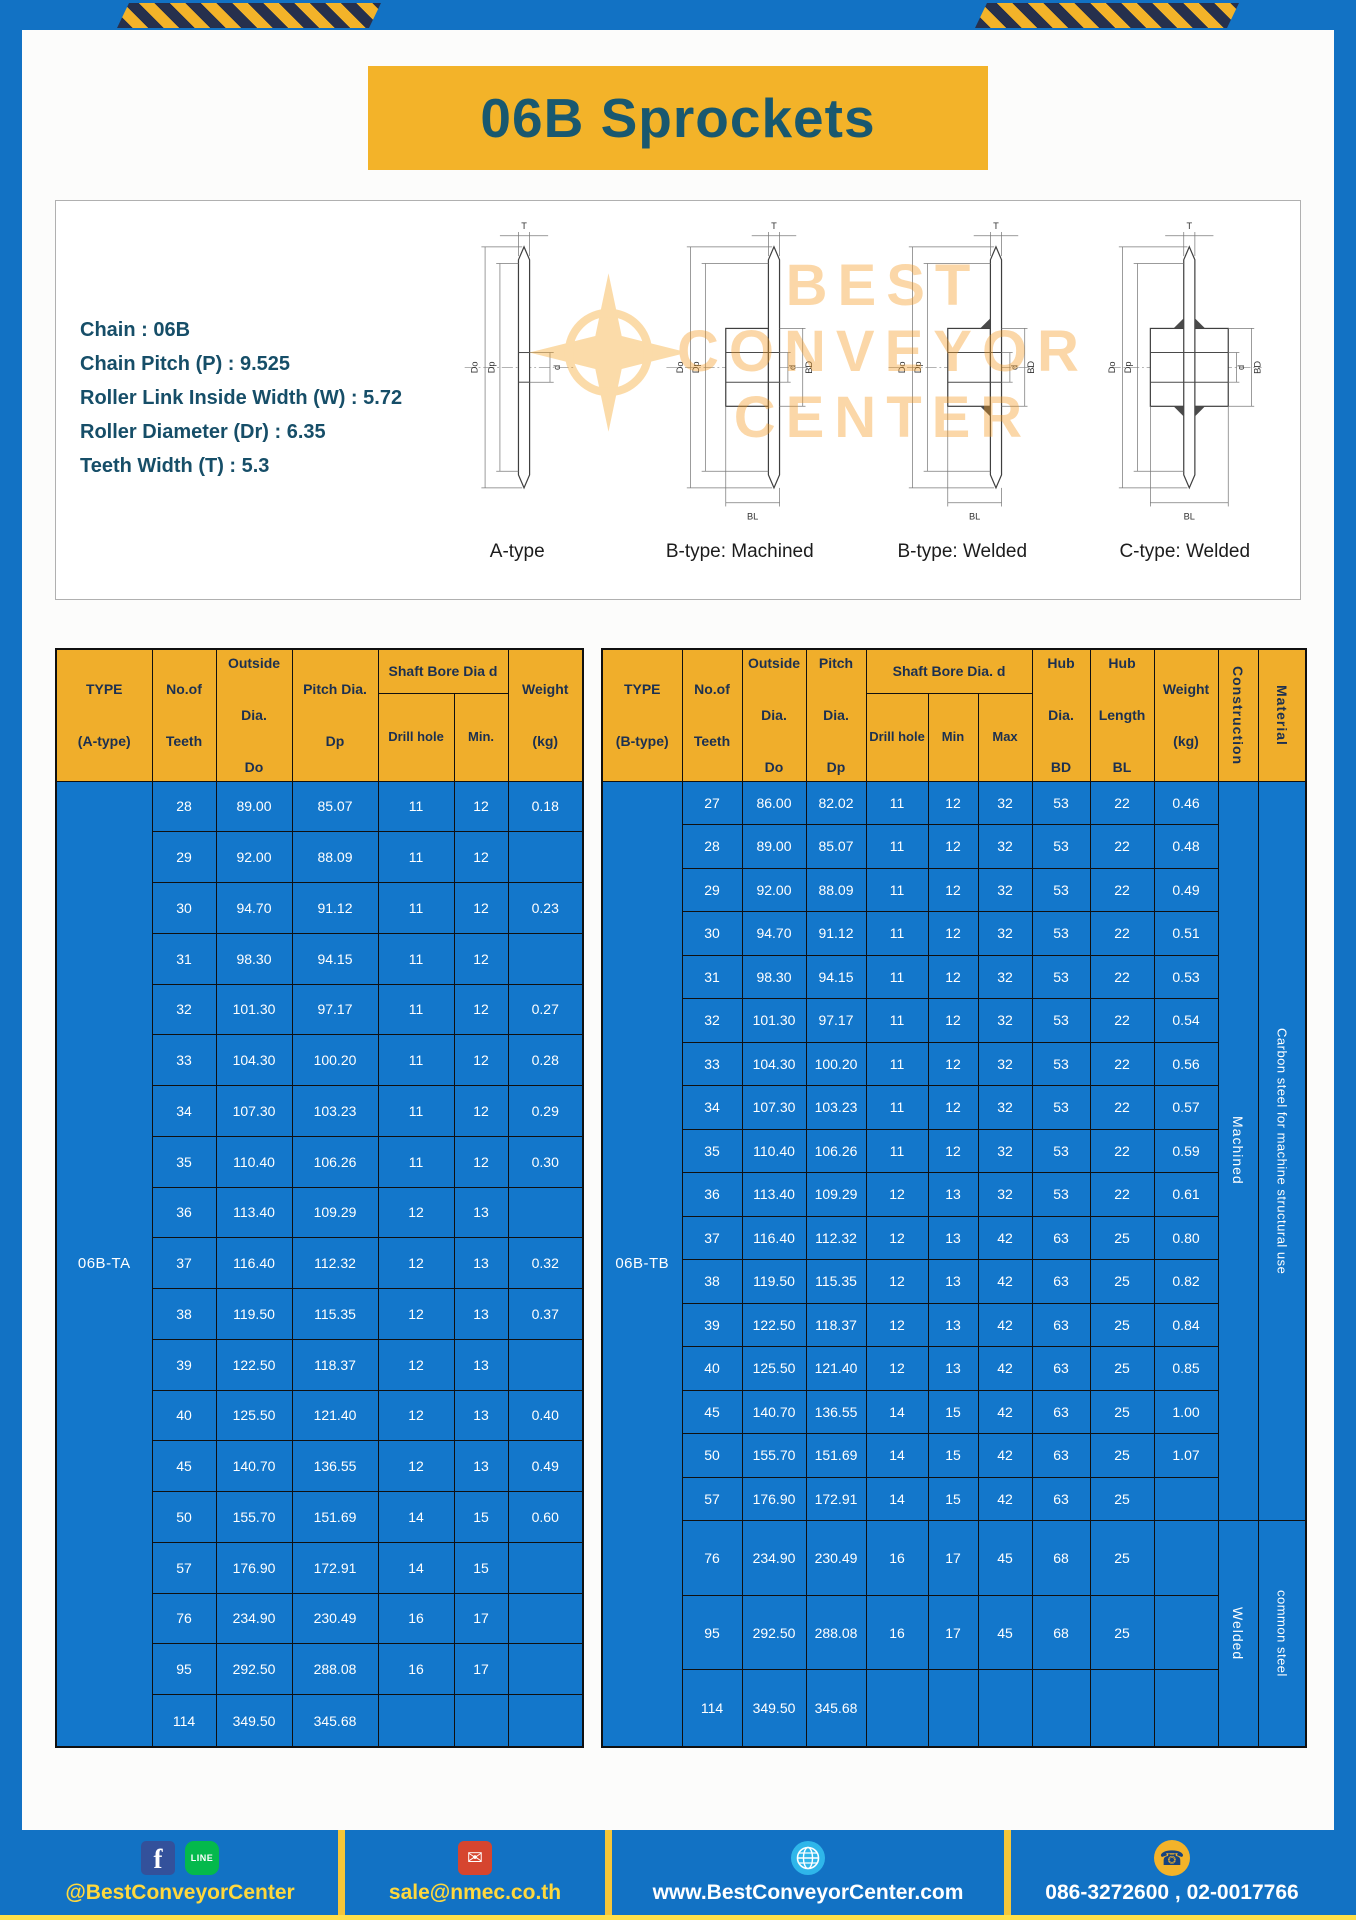  I want to click on globe-icon, so click(808, 1858).